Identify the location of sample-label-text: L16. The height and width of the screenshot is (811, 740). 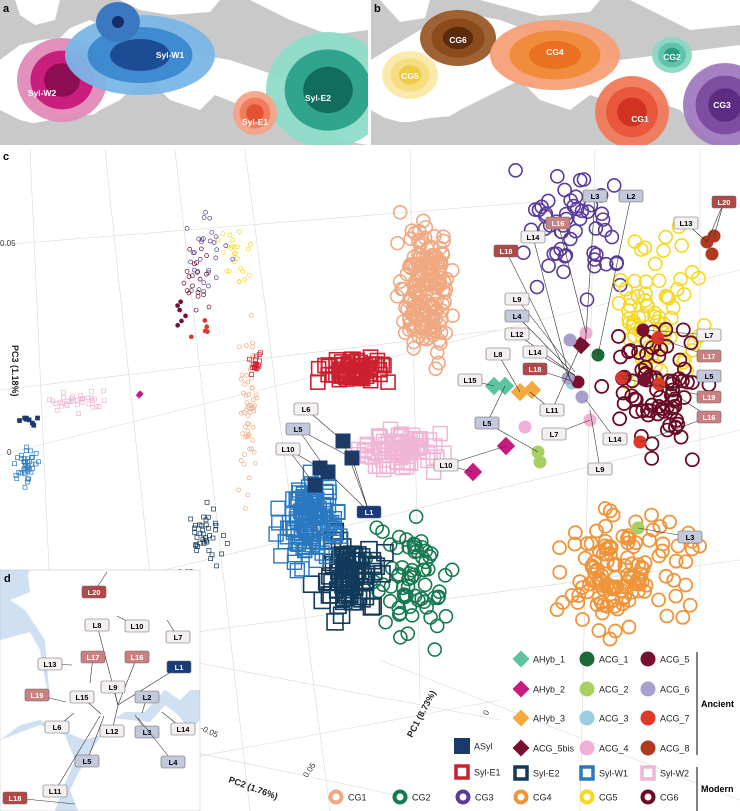
(137, 657).